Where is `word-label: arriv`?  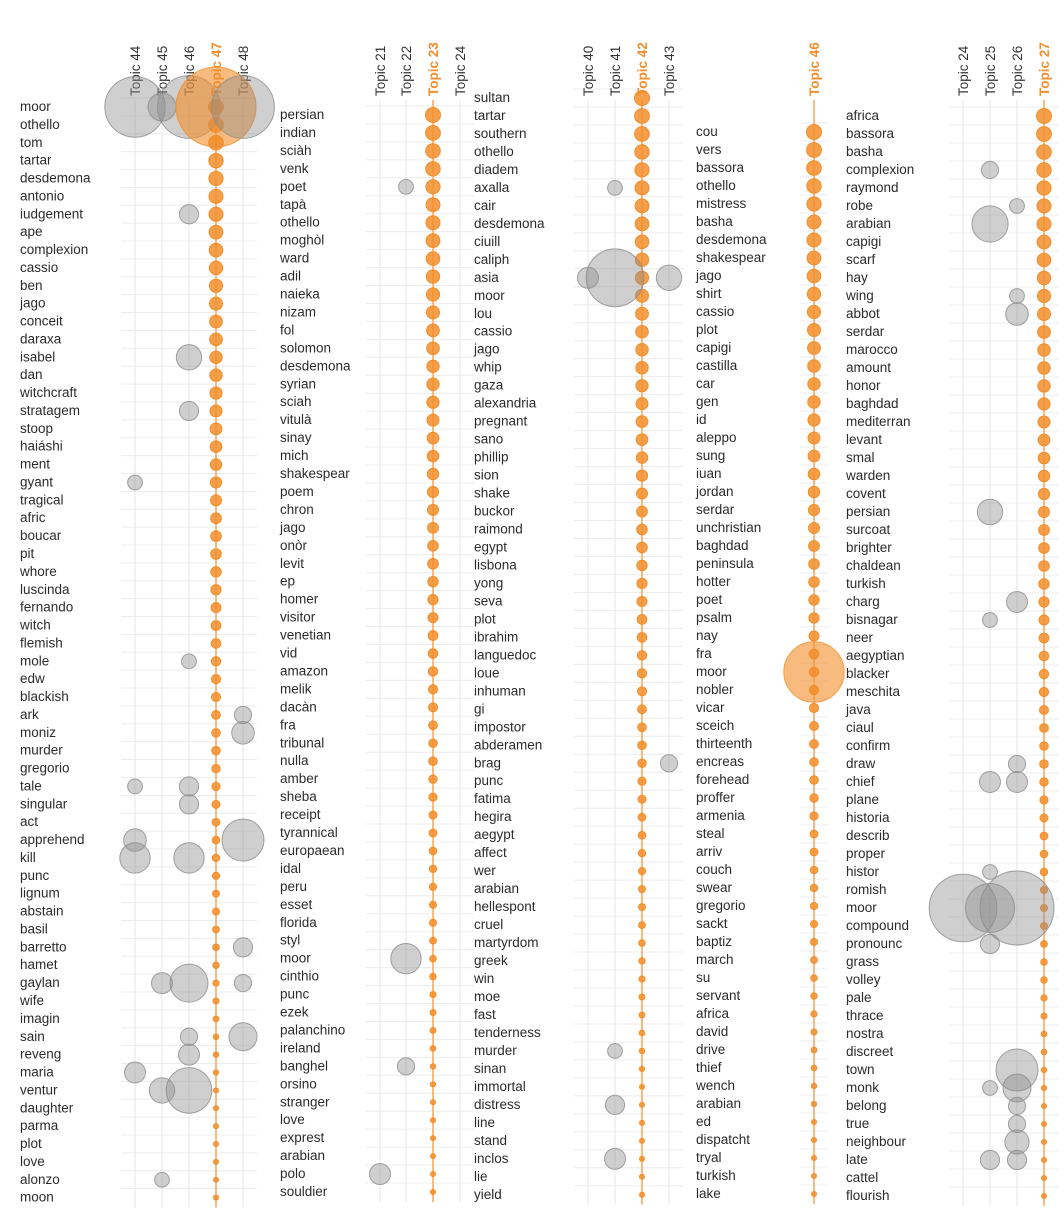
word-label: arriv is located at coordinates (709, 851).